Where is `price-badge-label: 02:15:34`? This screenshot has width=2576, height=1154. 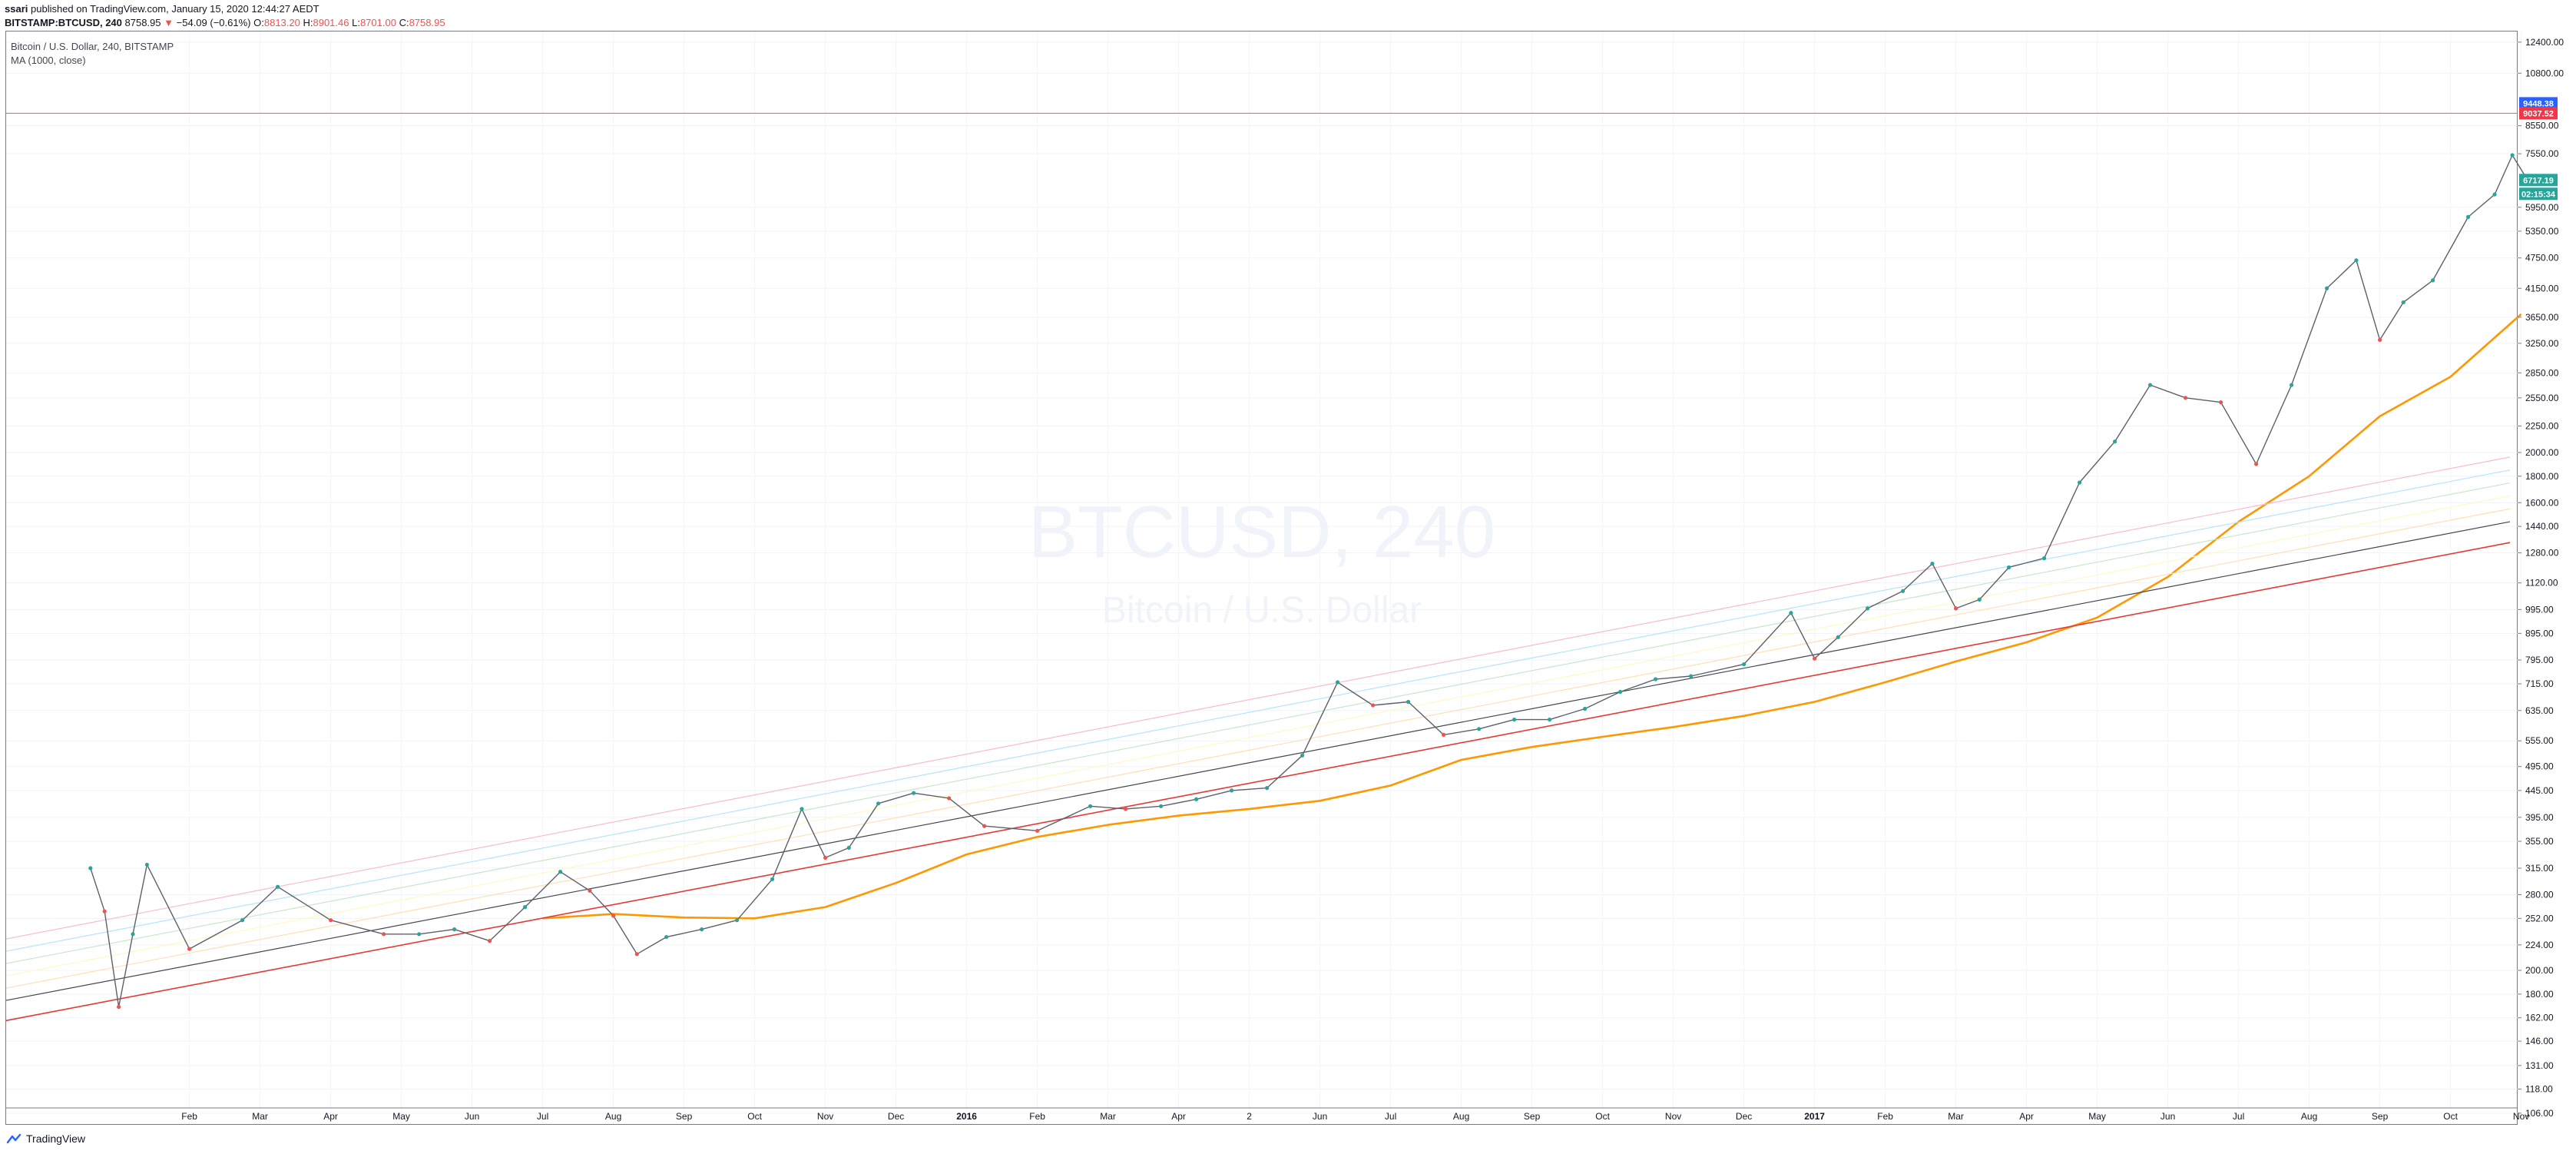 price-badge-label: 02:15:34 is located at coordinates (2538, 194).